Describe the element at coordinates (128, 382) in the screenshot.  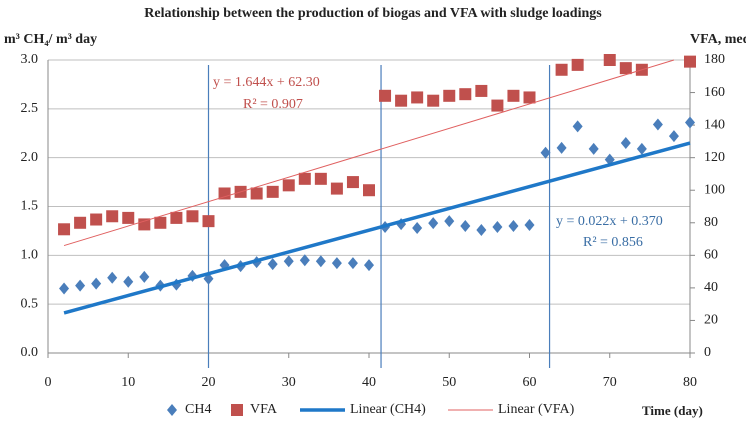
I see `x-tick-label: 10` at that location.